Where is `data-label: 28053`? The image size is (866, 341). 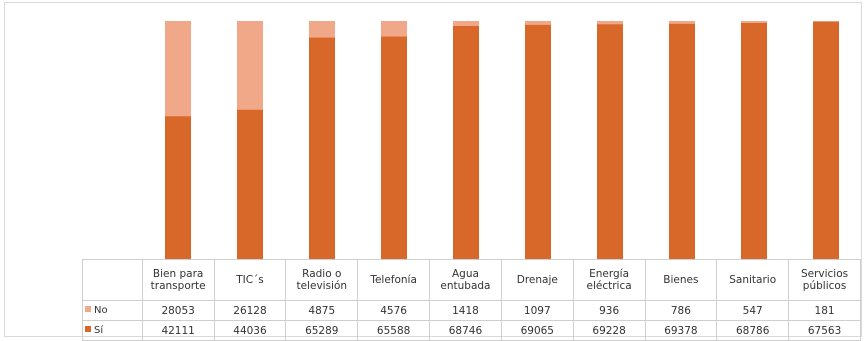 data-label: 28053 is located at coordinates (178, 310).